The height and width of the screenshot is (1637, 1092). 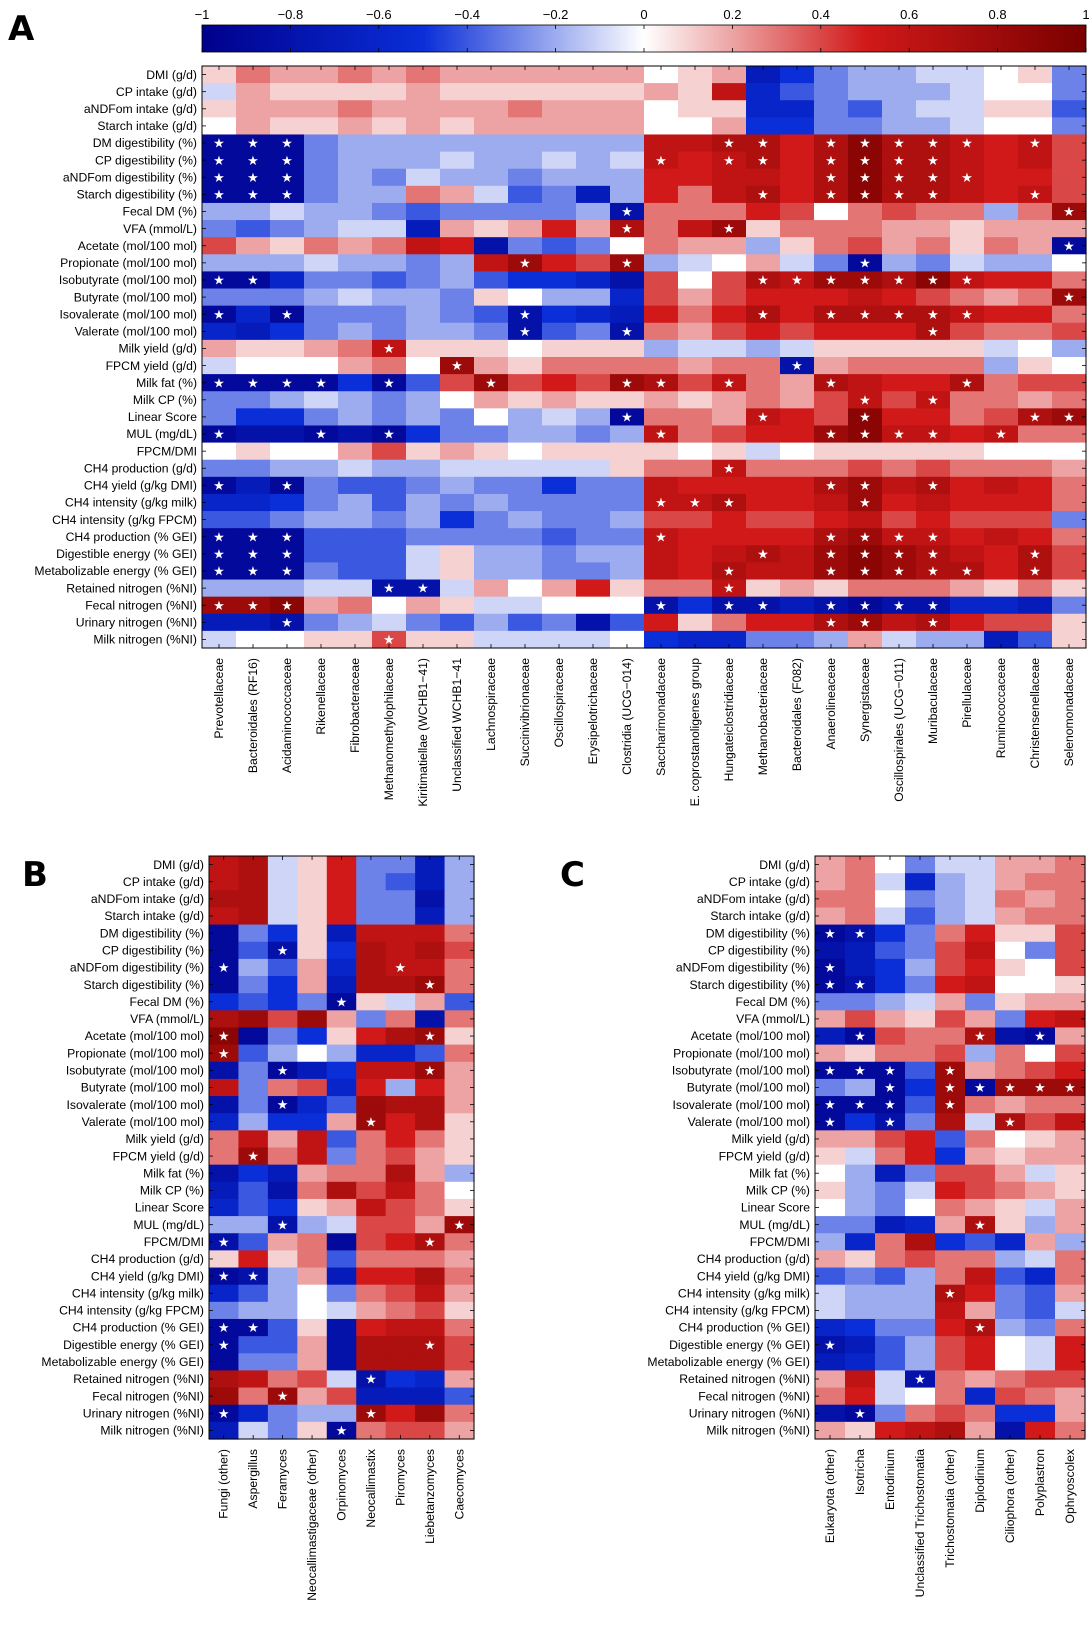 I want to click on row-label: Milk fat (%), so click(x=173, y=1173).